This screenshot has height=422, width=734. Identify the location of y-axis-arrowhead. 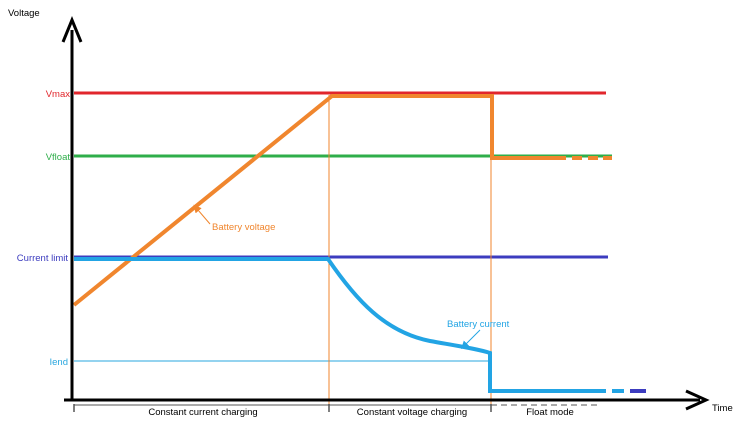
(72, 29).